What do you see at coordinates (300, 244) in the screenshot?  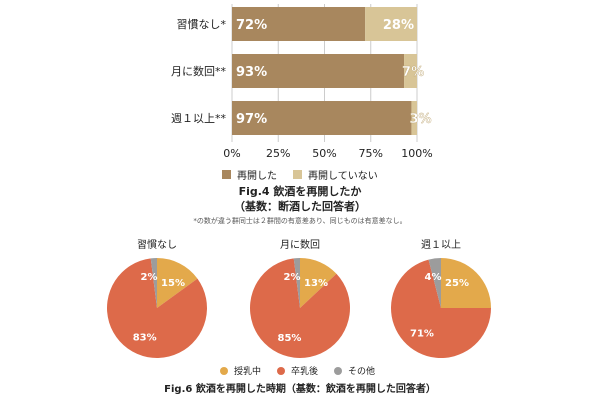 I see `pie-title: 月に数回` at bounding box center [300, 244].